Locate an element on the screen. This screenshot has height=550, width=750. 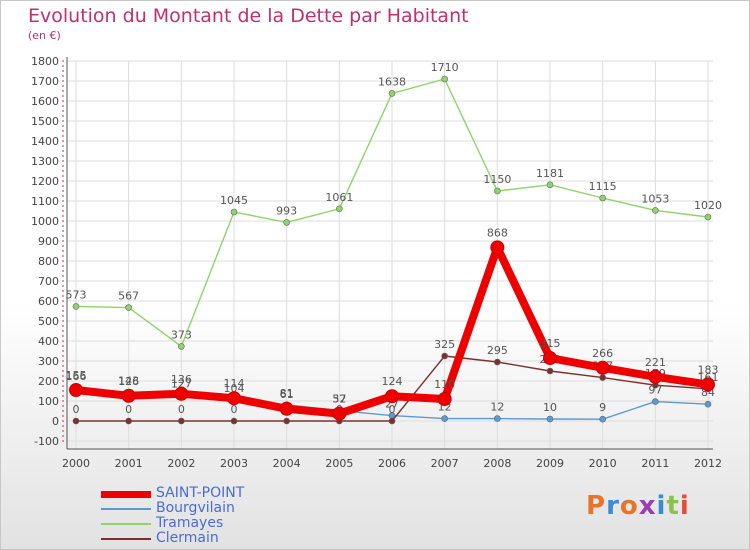
data-label: 868 is located at coordinates (497, 232).